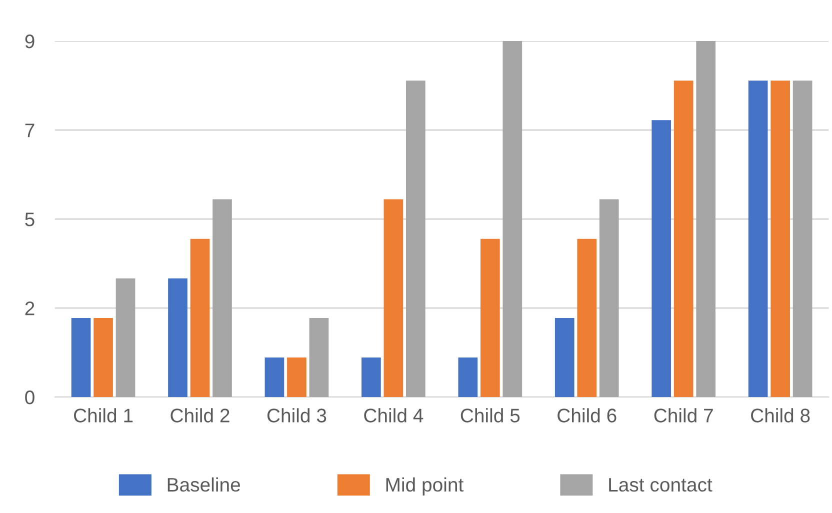  Describe the element at coordinates (490, 415) in the screenshot. I see `x-tick-label: Child 5` at that location.